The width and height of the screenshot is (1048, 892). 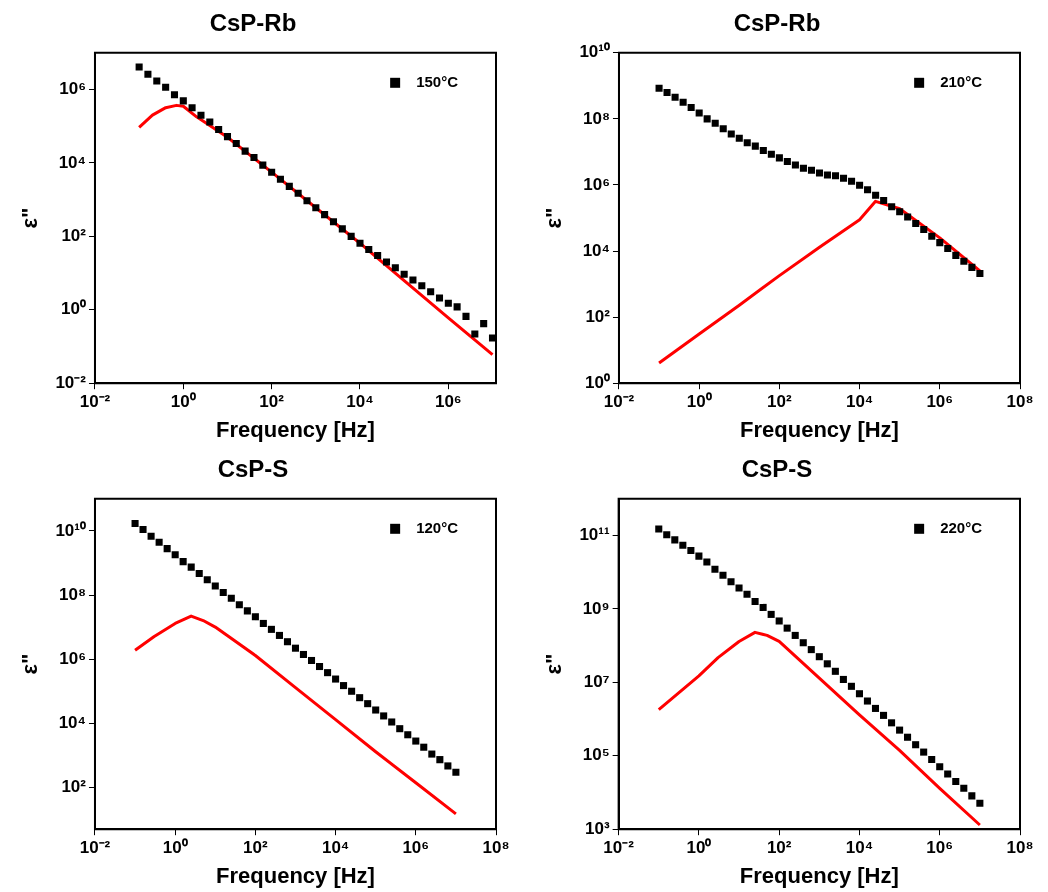 I want to click on x-tick-label: 10⁶, so click(x=416, y=848).